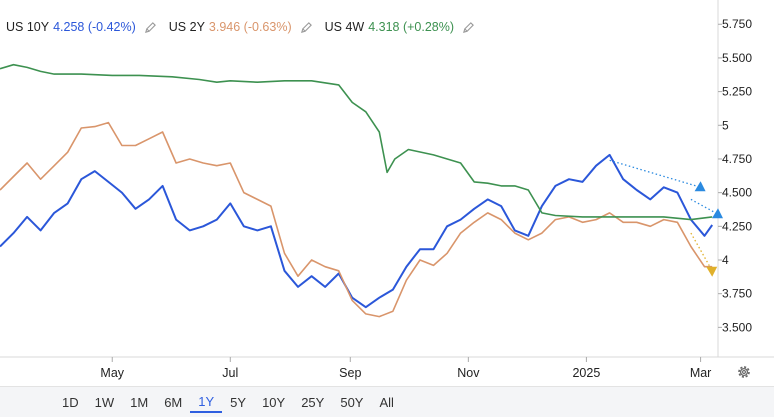 Image resolution: width=774 pixels, height=417 pixels. Describe the element at coordinates (737, 24) in the screenshot. I see `y-tick-label: 5.750` at that location.